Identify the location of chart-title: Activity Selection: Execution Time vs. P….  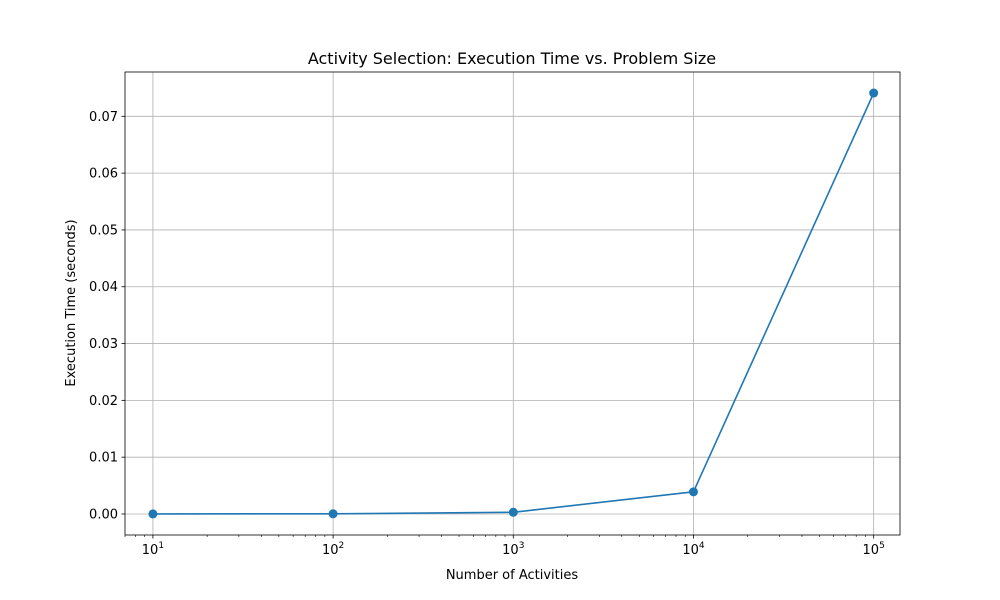
(512, 58).